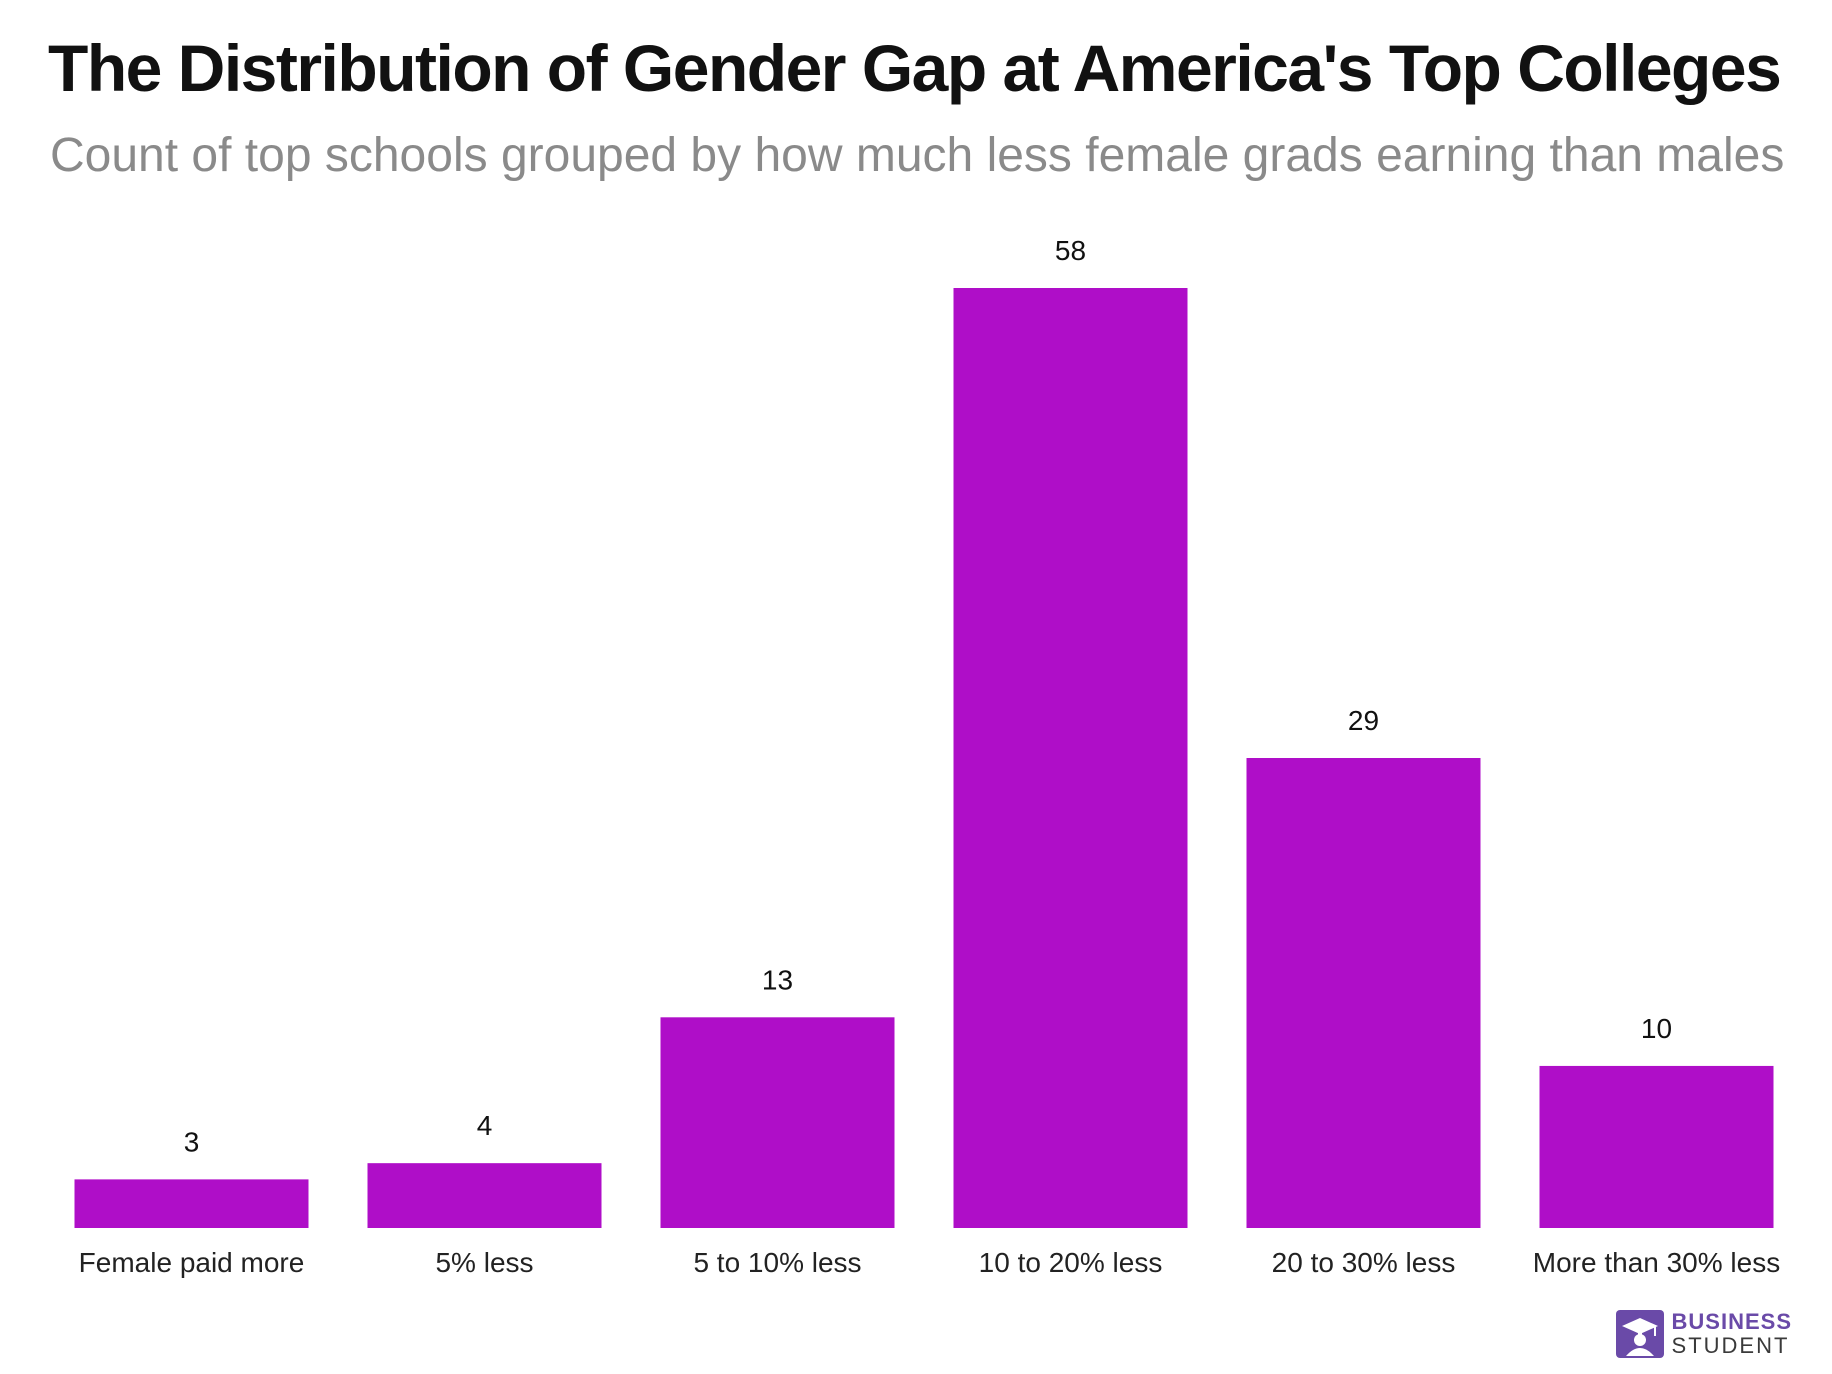  What do you see at coordinates (1364, 1262) in the screenshot?
I see `category-label-4: 20 to 30% less` at bounding box center [1364, 1262].